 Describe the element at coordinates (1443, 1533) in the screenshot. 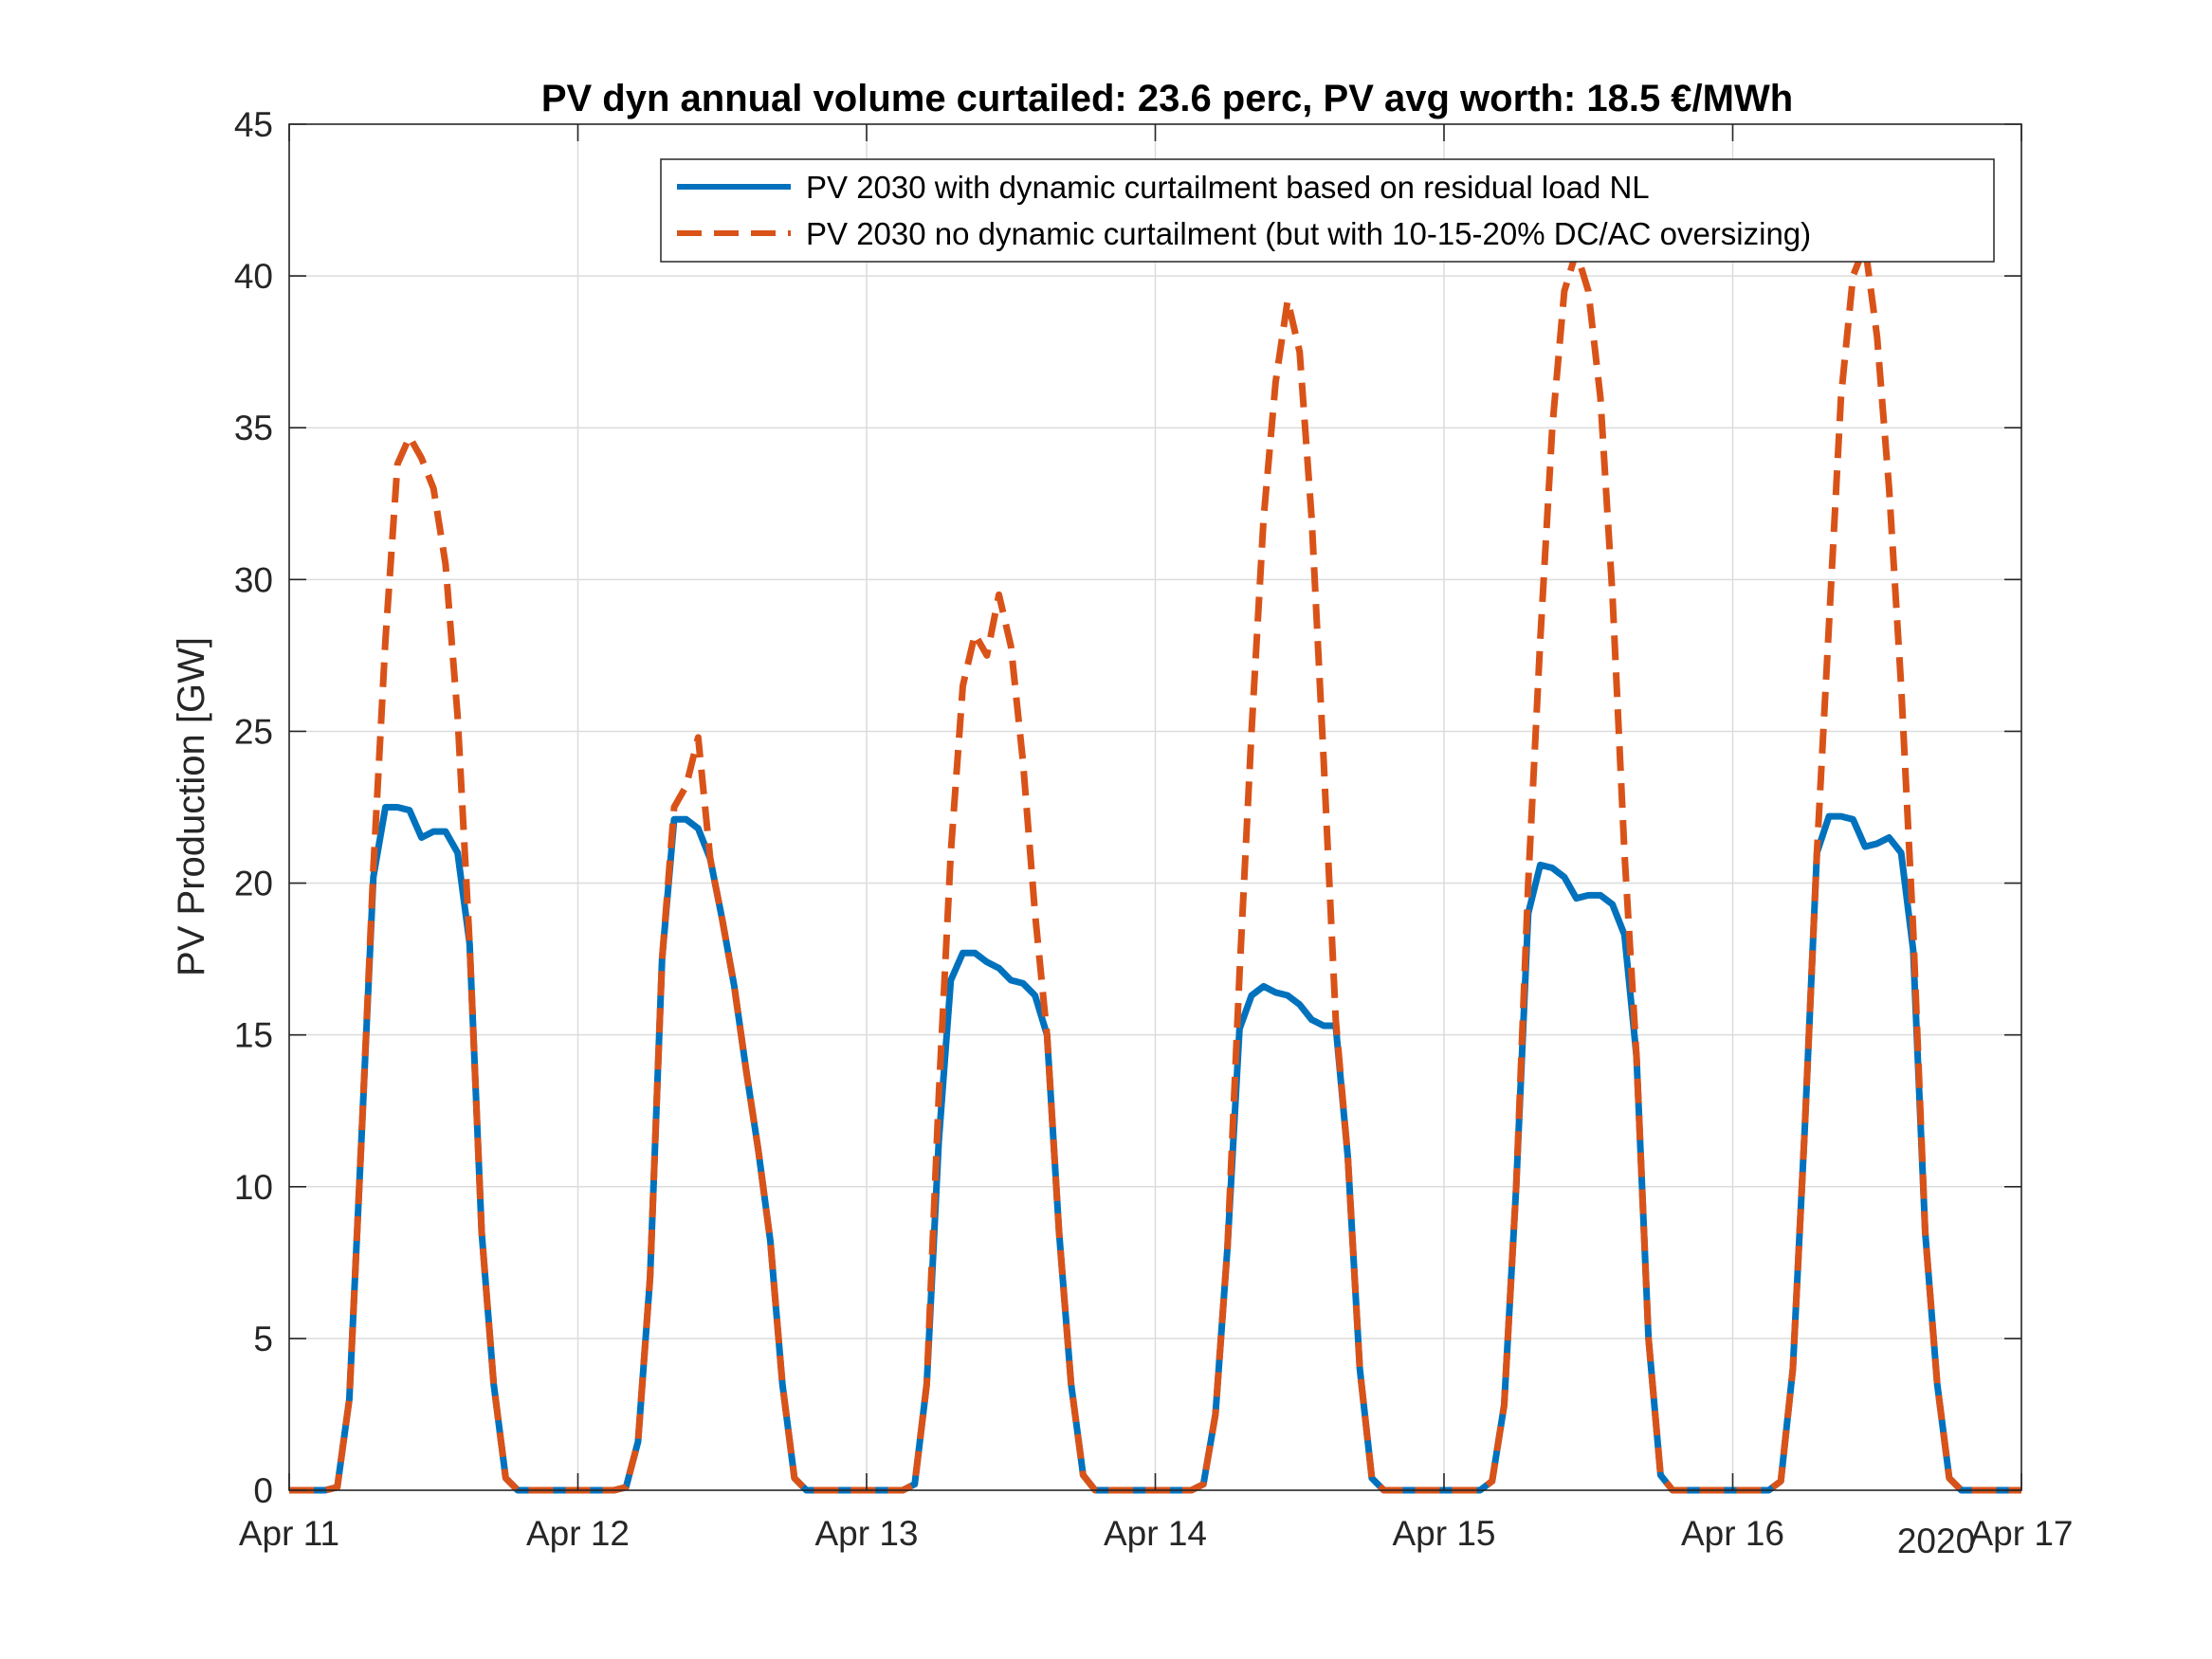

I see `x-tick-label: Apr 15` at that location.